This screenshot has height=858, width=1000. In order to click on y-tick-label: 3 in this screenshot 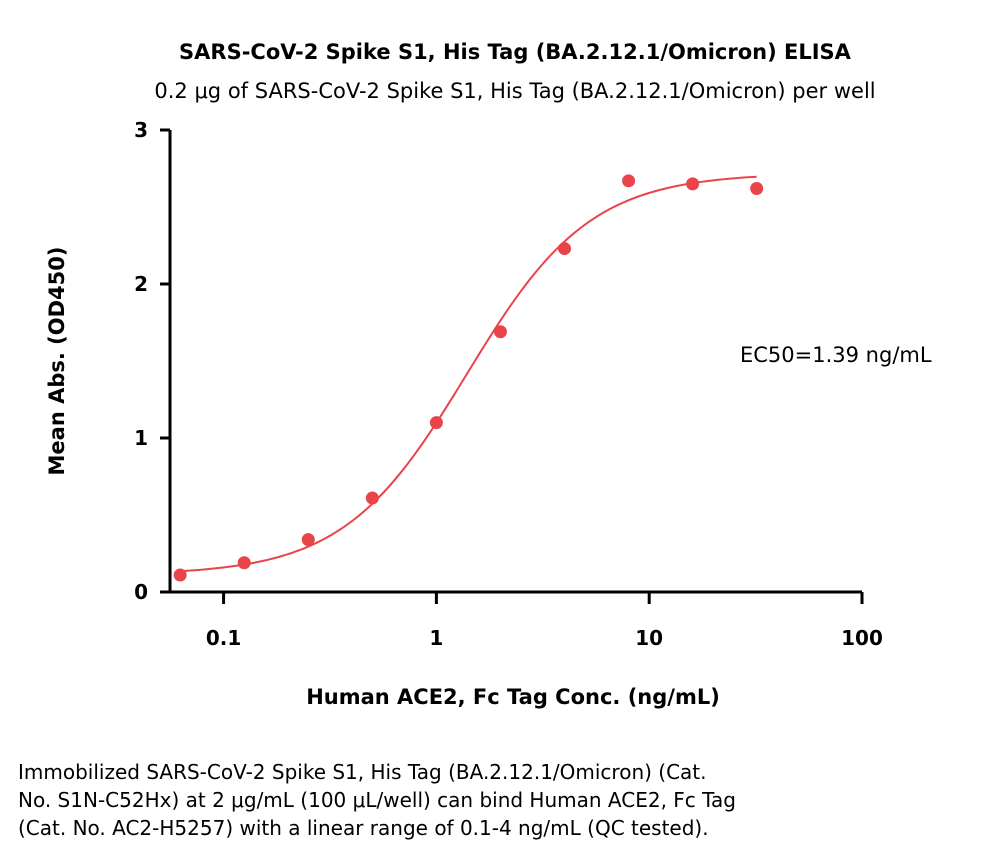, I will do `click(141, 130)`.